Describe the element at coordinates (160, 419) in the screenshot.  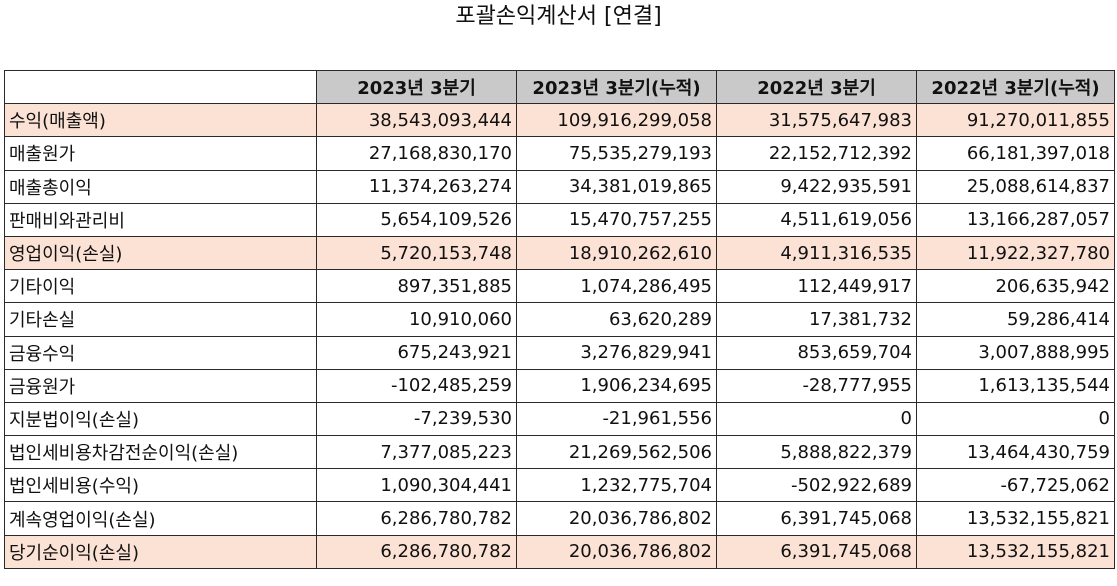
I see `row-label: 지분법이익(손실)` at that location.